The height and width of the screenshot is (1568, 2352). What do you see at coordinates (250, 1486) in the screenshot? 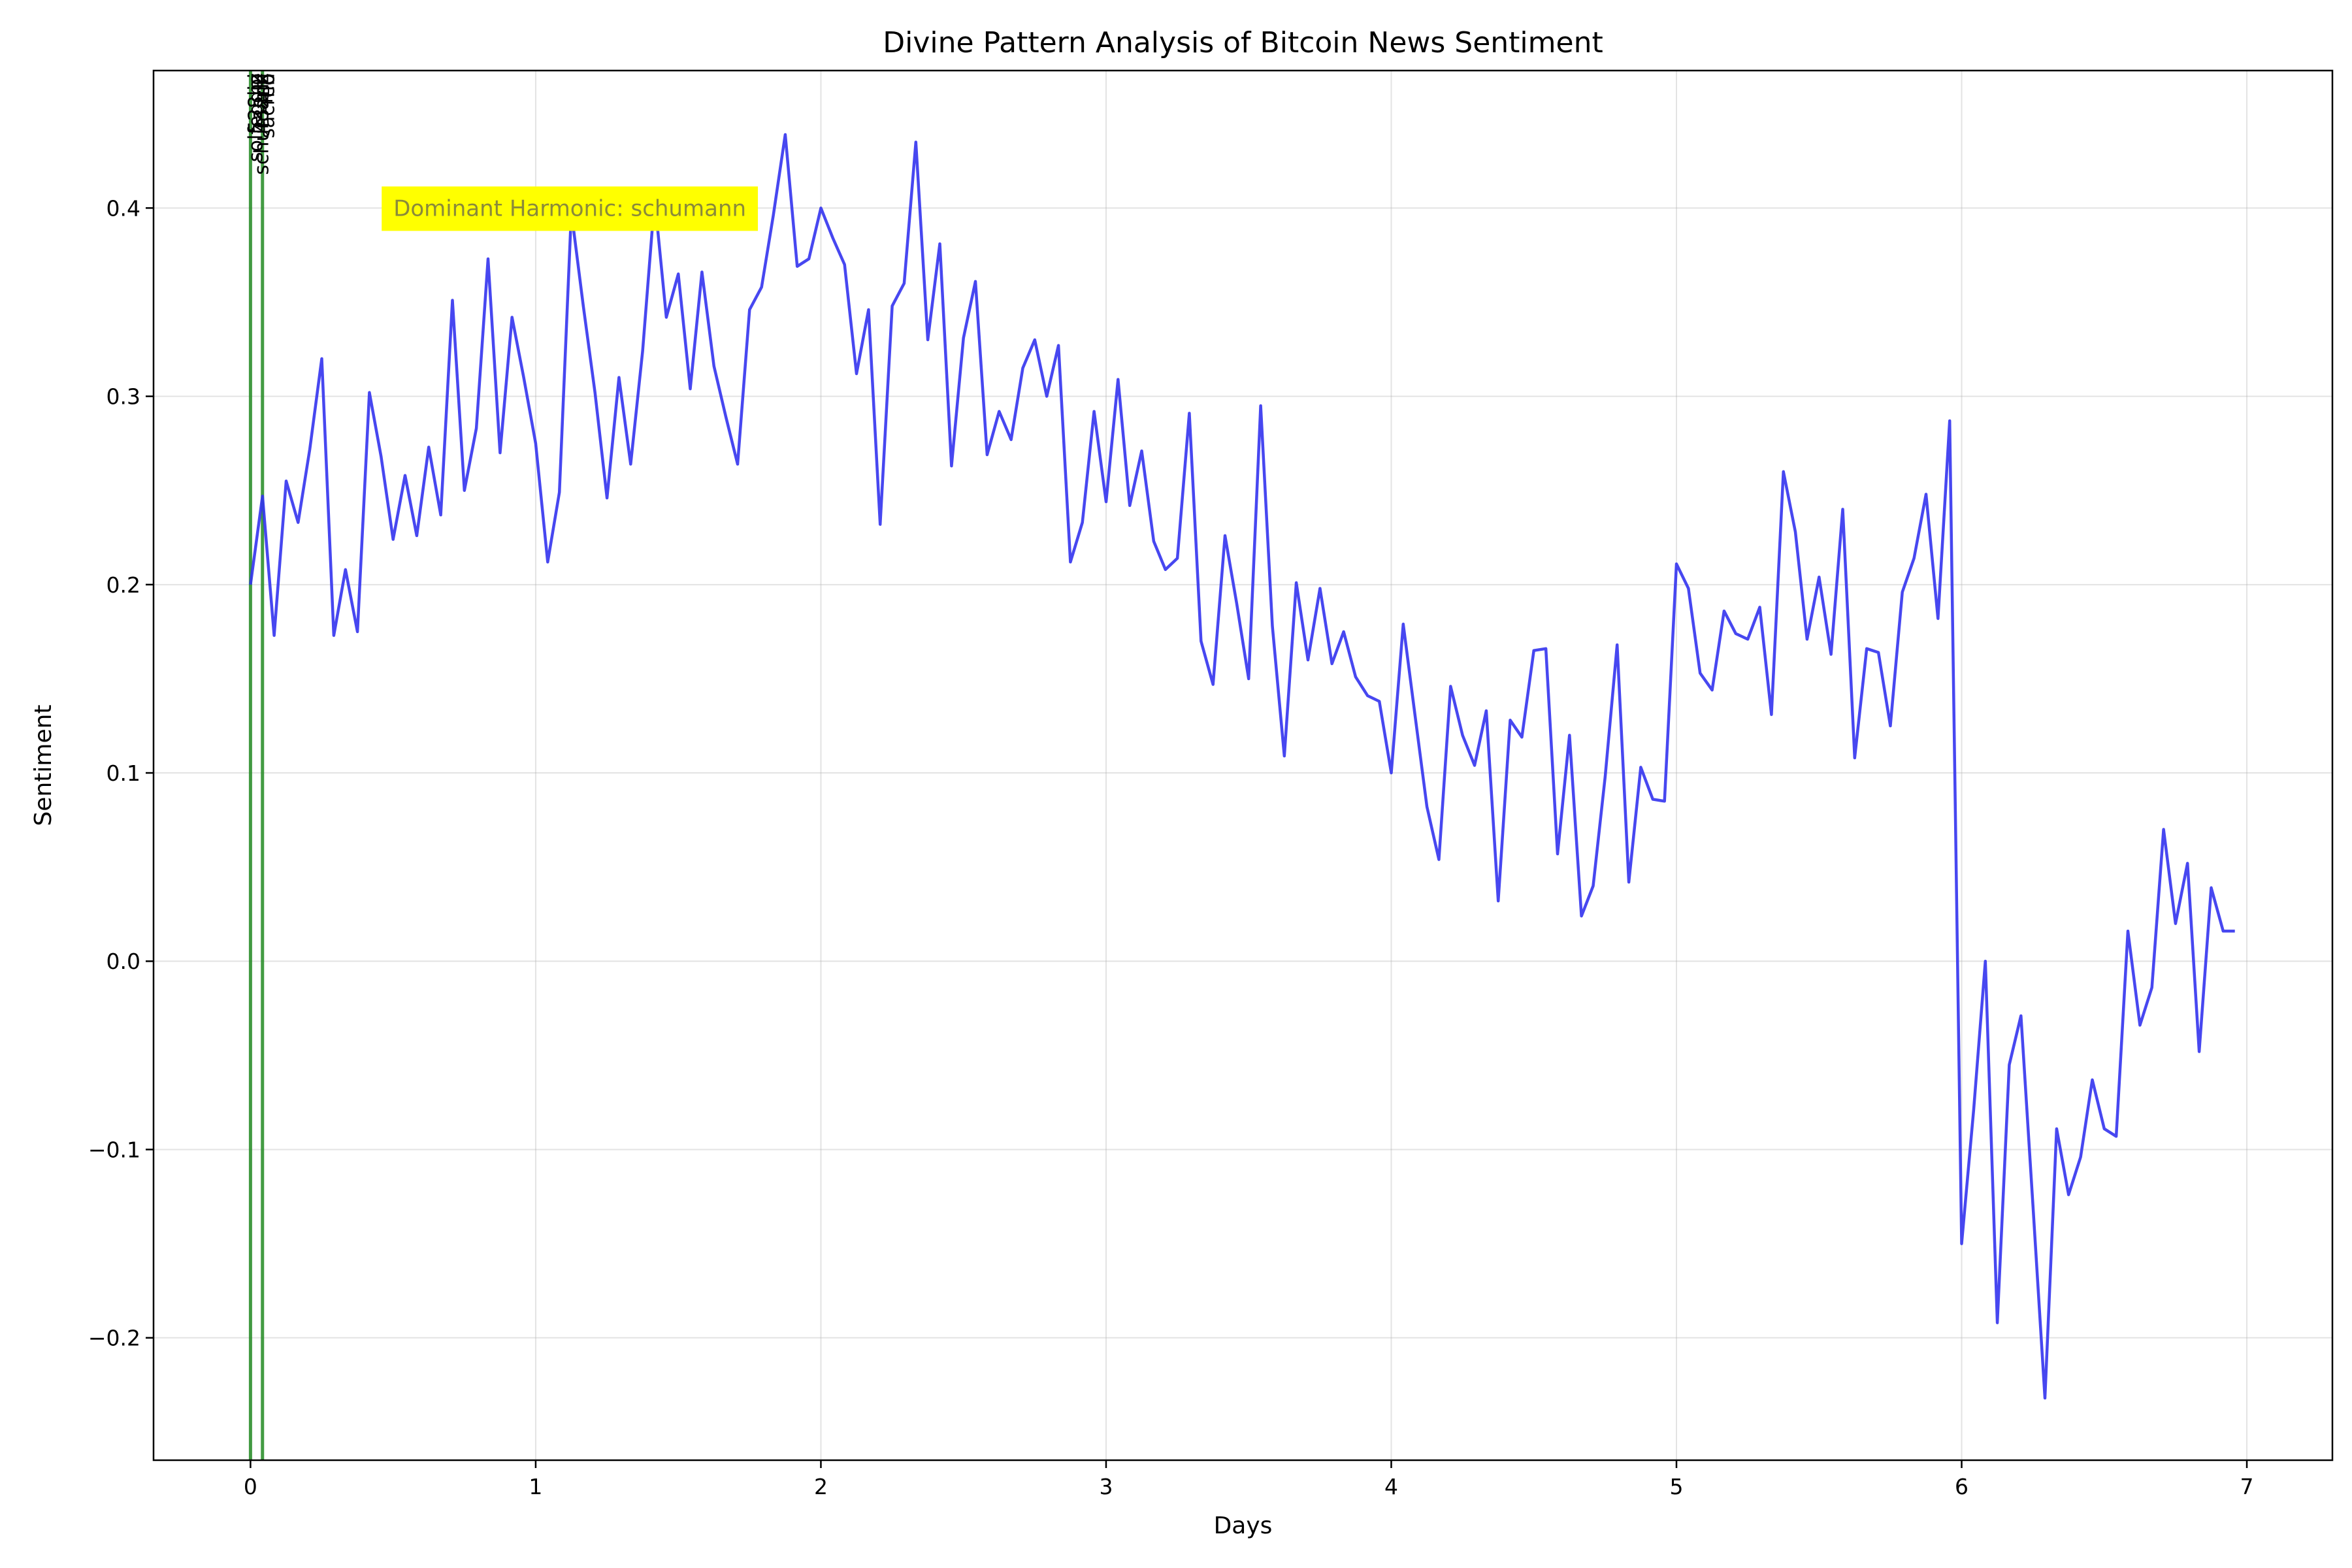
I see `x-tick-label: 0` at bounding box center [250, 1486].